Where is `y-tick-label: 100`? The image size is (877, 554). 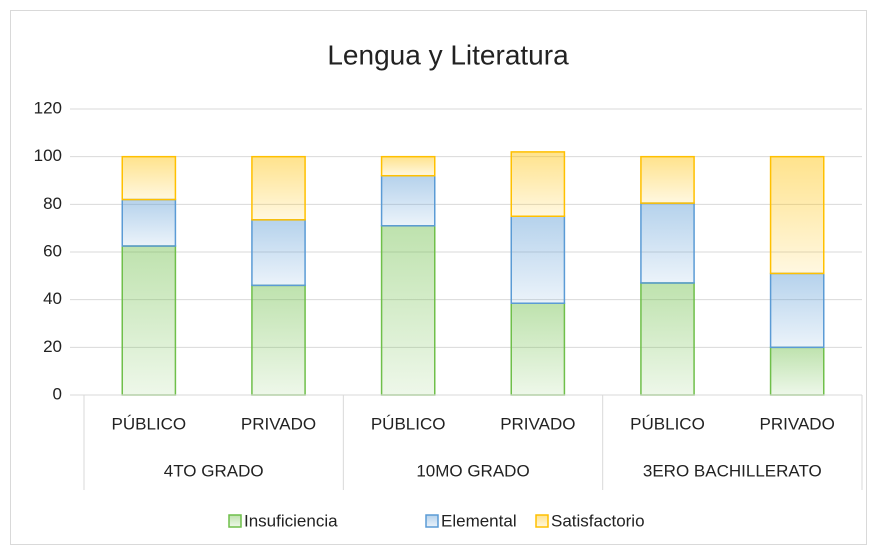
y-tick-label: 100 is located at coordinates (48, 155).